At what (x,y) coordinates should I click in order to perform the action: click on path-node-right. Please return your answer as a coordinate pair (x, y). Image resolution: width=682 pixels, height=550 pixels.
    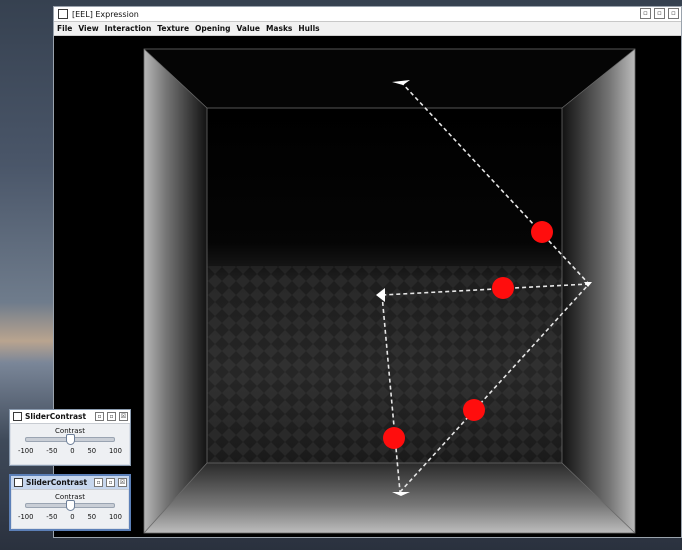
    Looking at the image, I should click on (588, 284).